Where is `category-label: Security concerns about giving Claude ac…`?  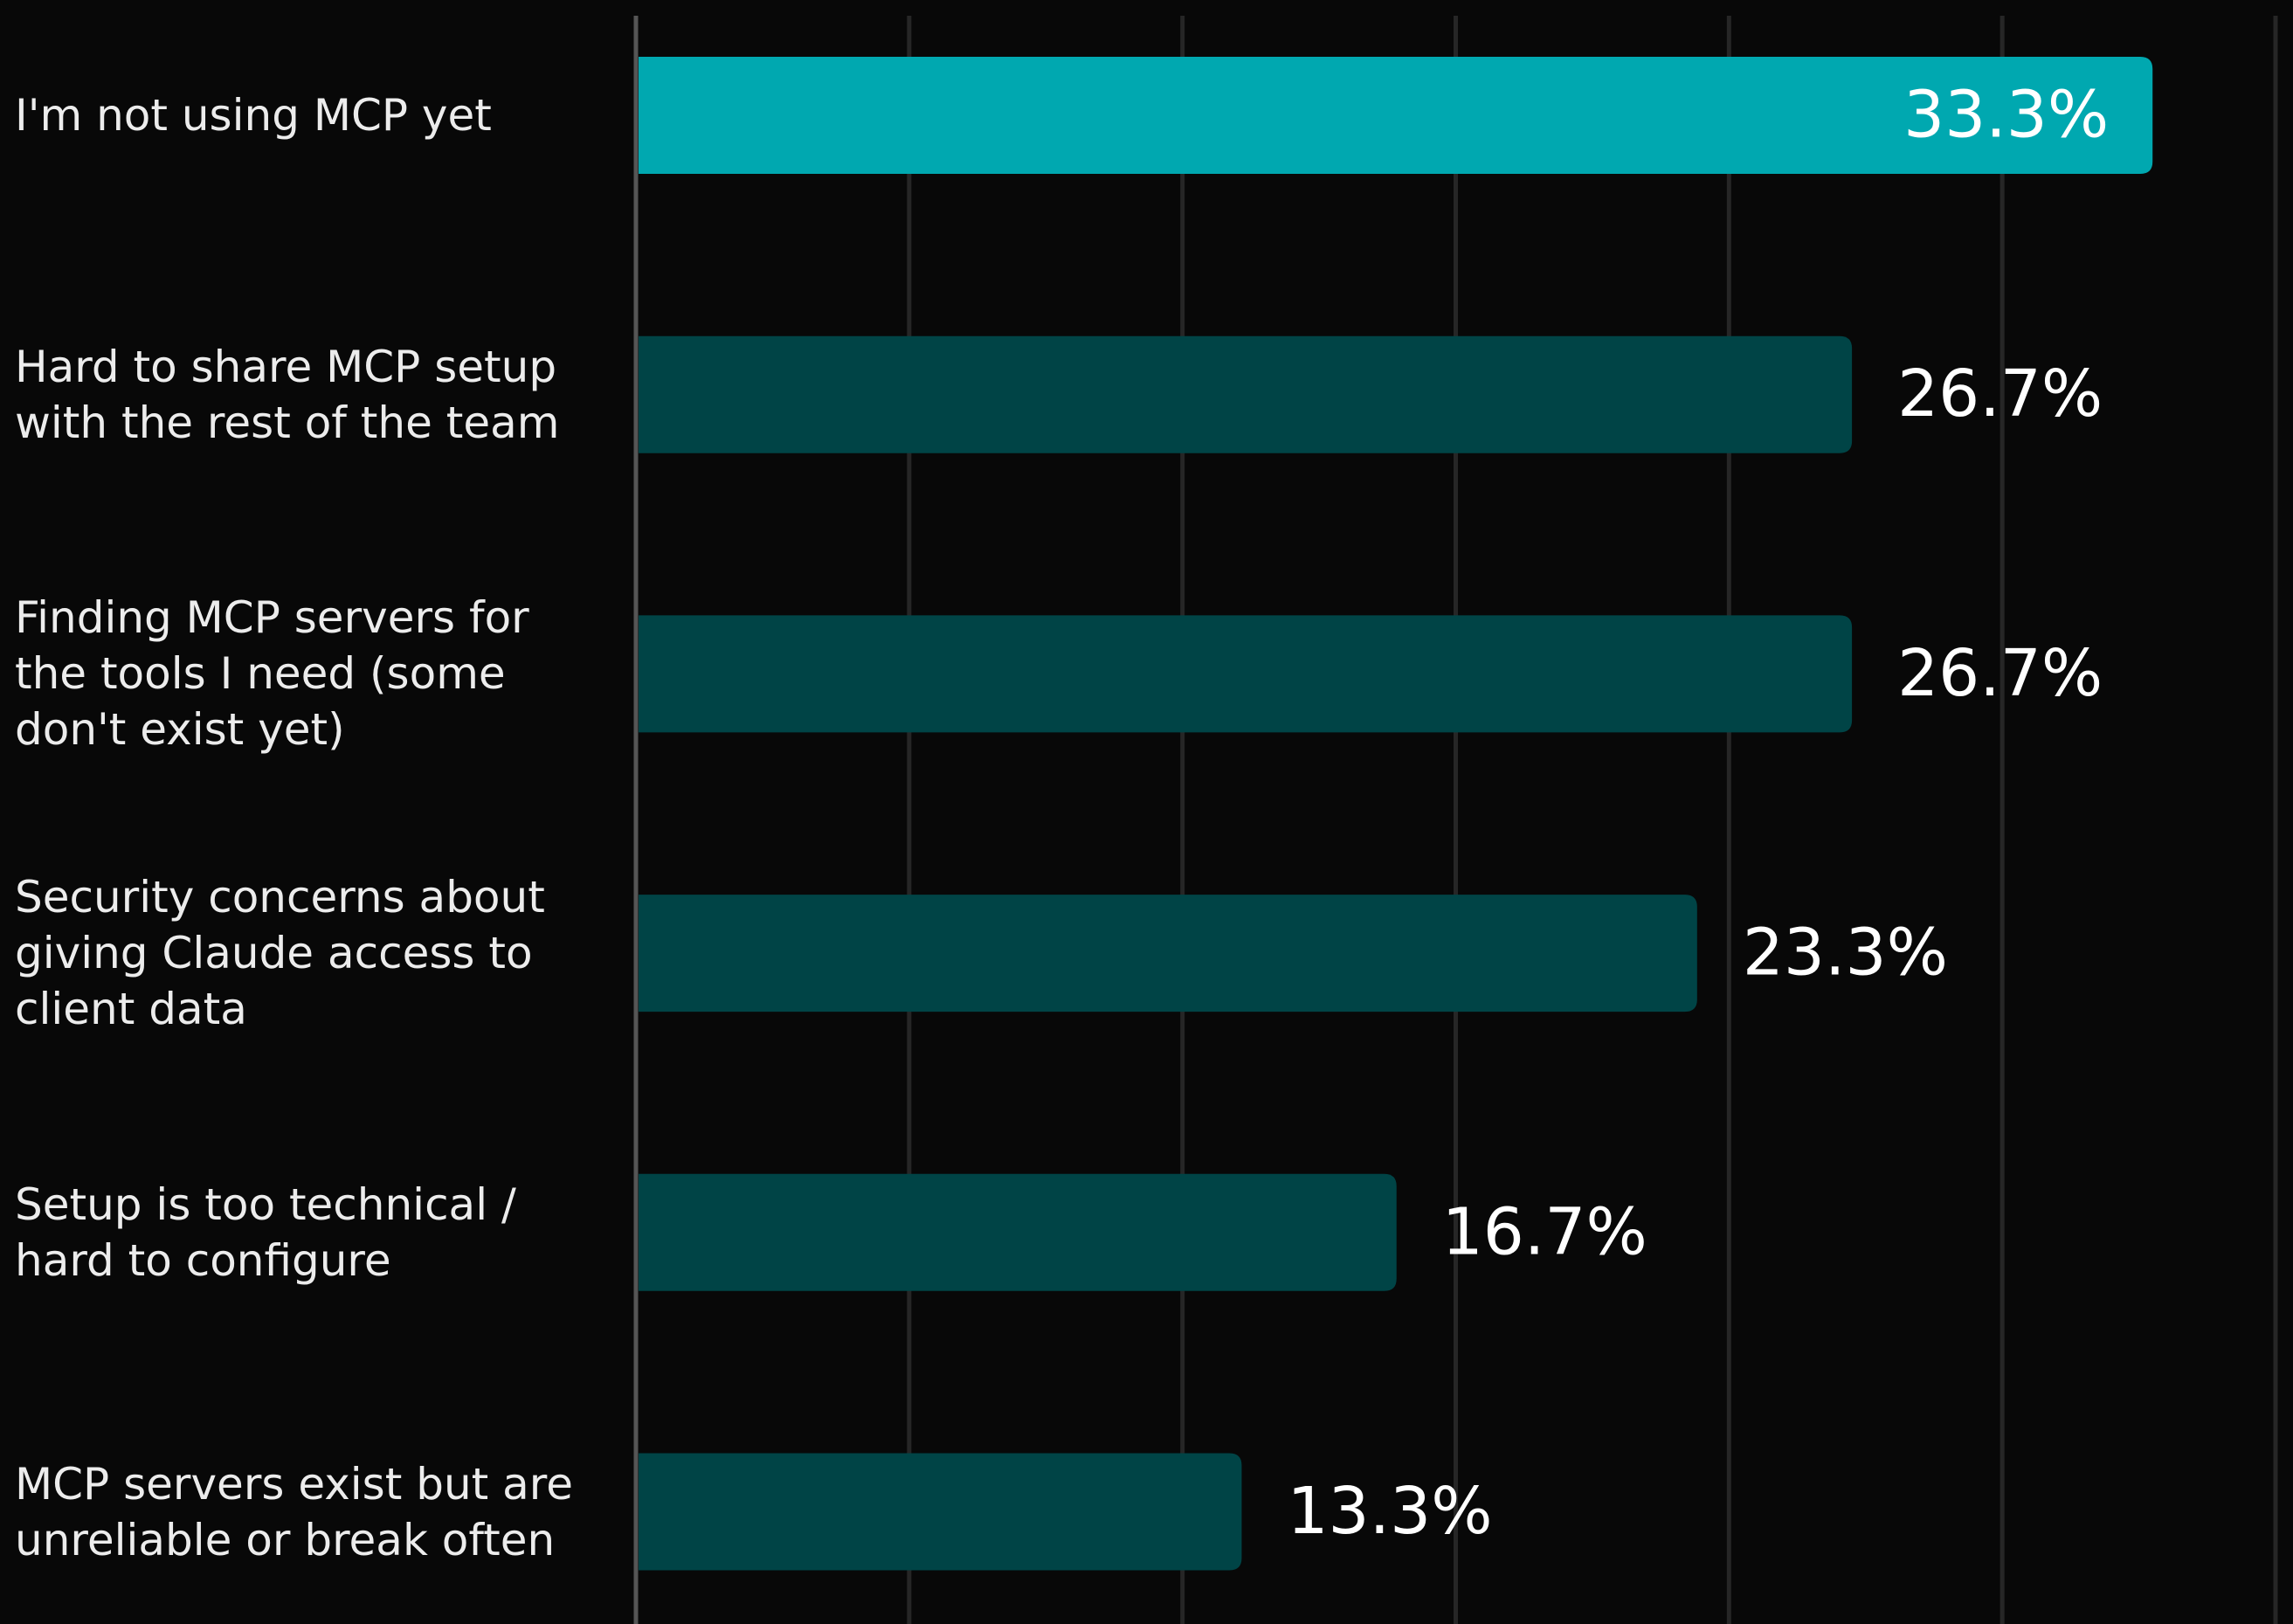 category-label: Security concerns about giving Claude ac… is located at coordinates (280, 953).